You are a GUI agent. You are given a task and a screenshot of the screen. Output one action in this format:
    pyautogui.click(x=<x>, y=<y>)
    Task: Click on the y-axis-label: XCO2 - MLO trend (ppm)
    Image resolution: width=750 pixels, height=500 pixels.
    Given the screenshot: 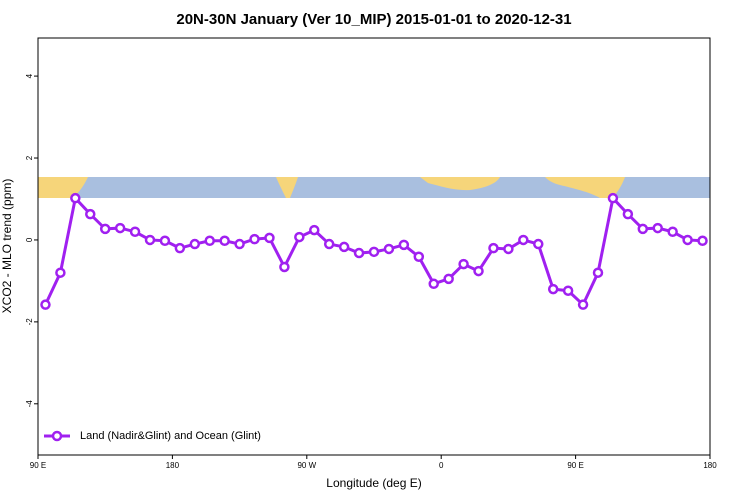 What is the action you would take?
    pyautogui.click(x=7, y=246)
    